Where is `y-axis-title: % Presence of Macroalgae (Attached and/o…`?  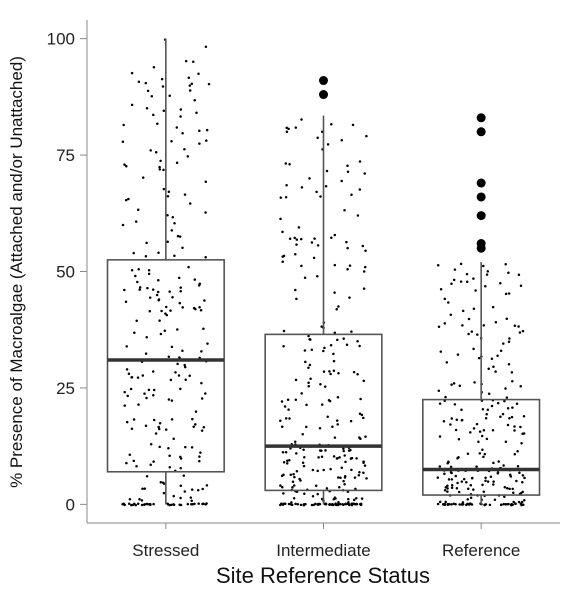
y-axis-title: % Presence of Macroalgae (Attached and/o… is located at coordinates (16, 272).